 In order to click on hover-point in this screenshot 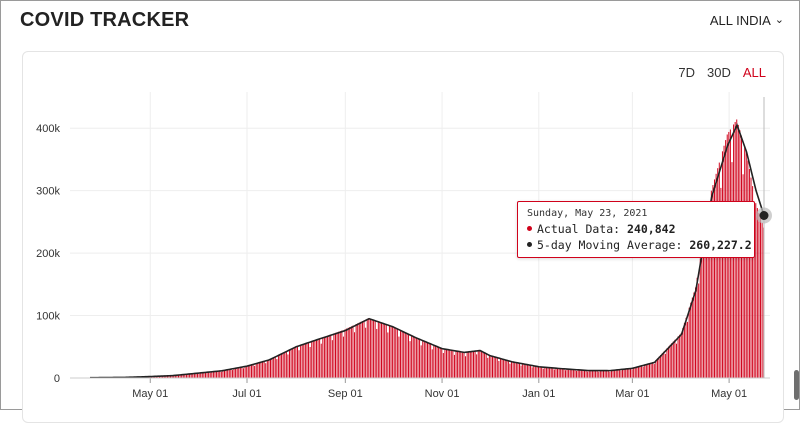, I will do `click(764, 215)`.